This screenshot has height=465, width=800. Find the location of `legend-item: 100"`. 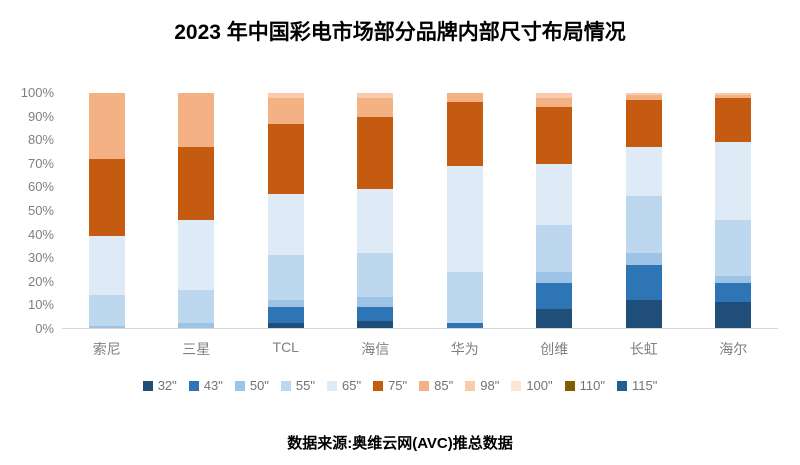

legend-item: 100" is located at coordinates (532, 385).